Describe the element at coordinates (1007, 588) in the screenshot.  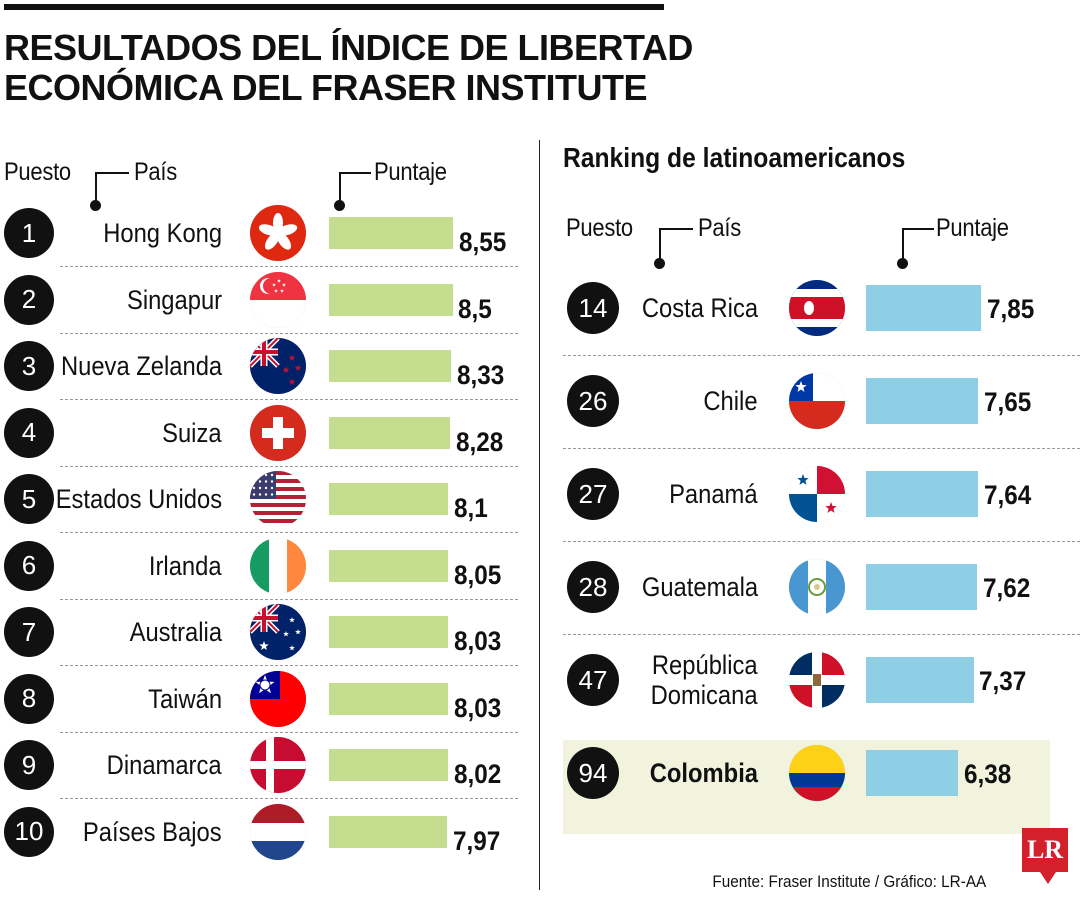
I see `score-value: 7,62` at that location.